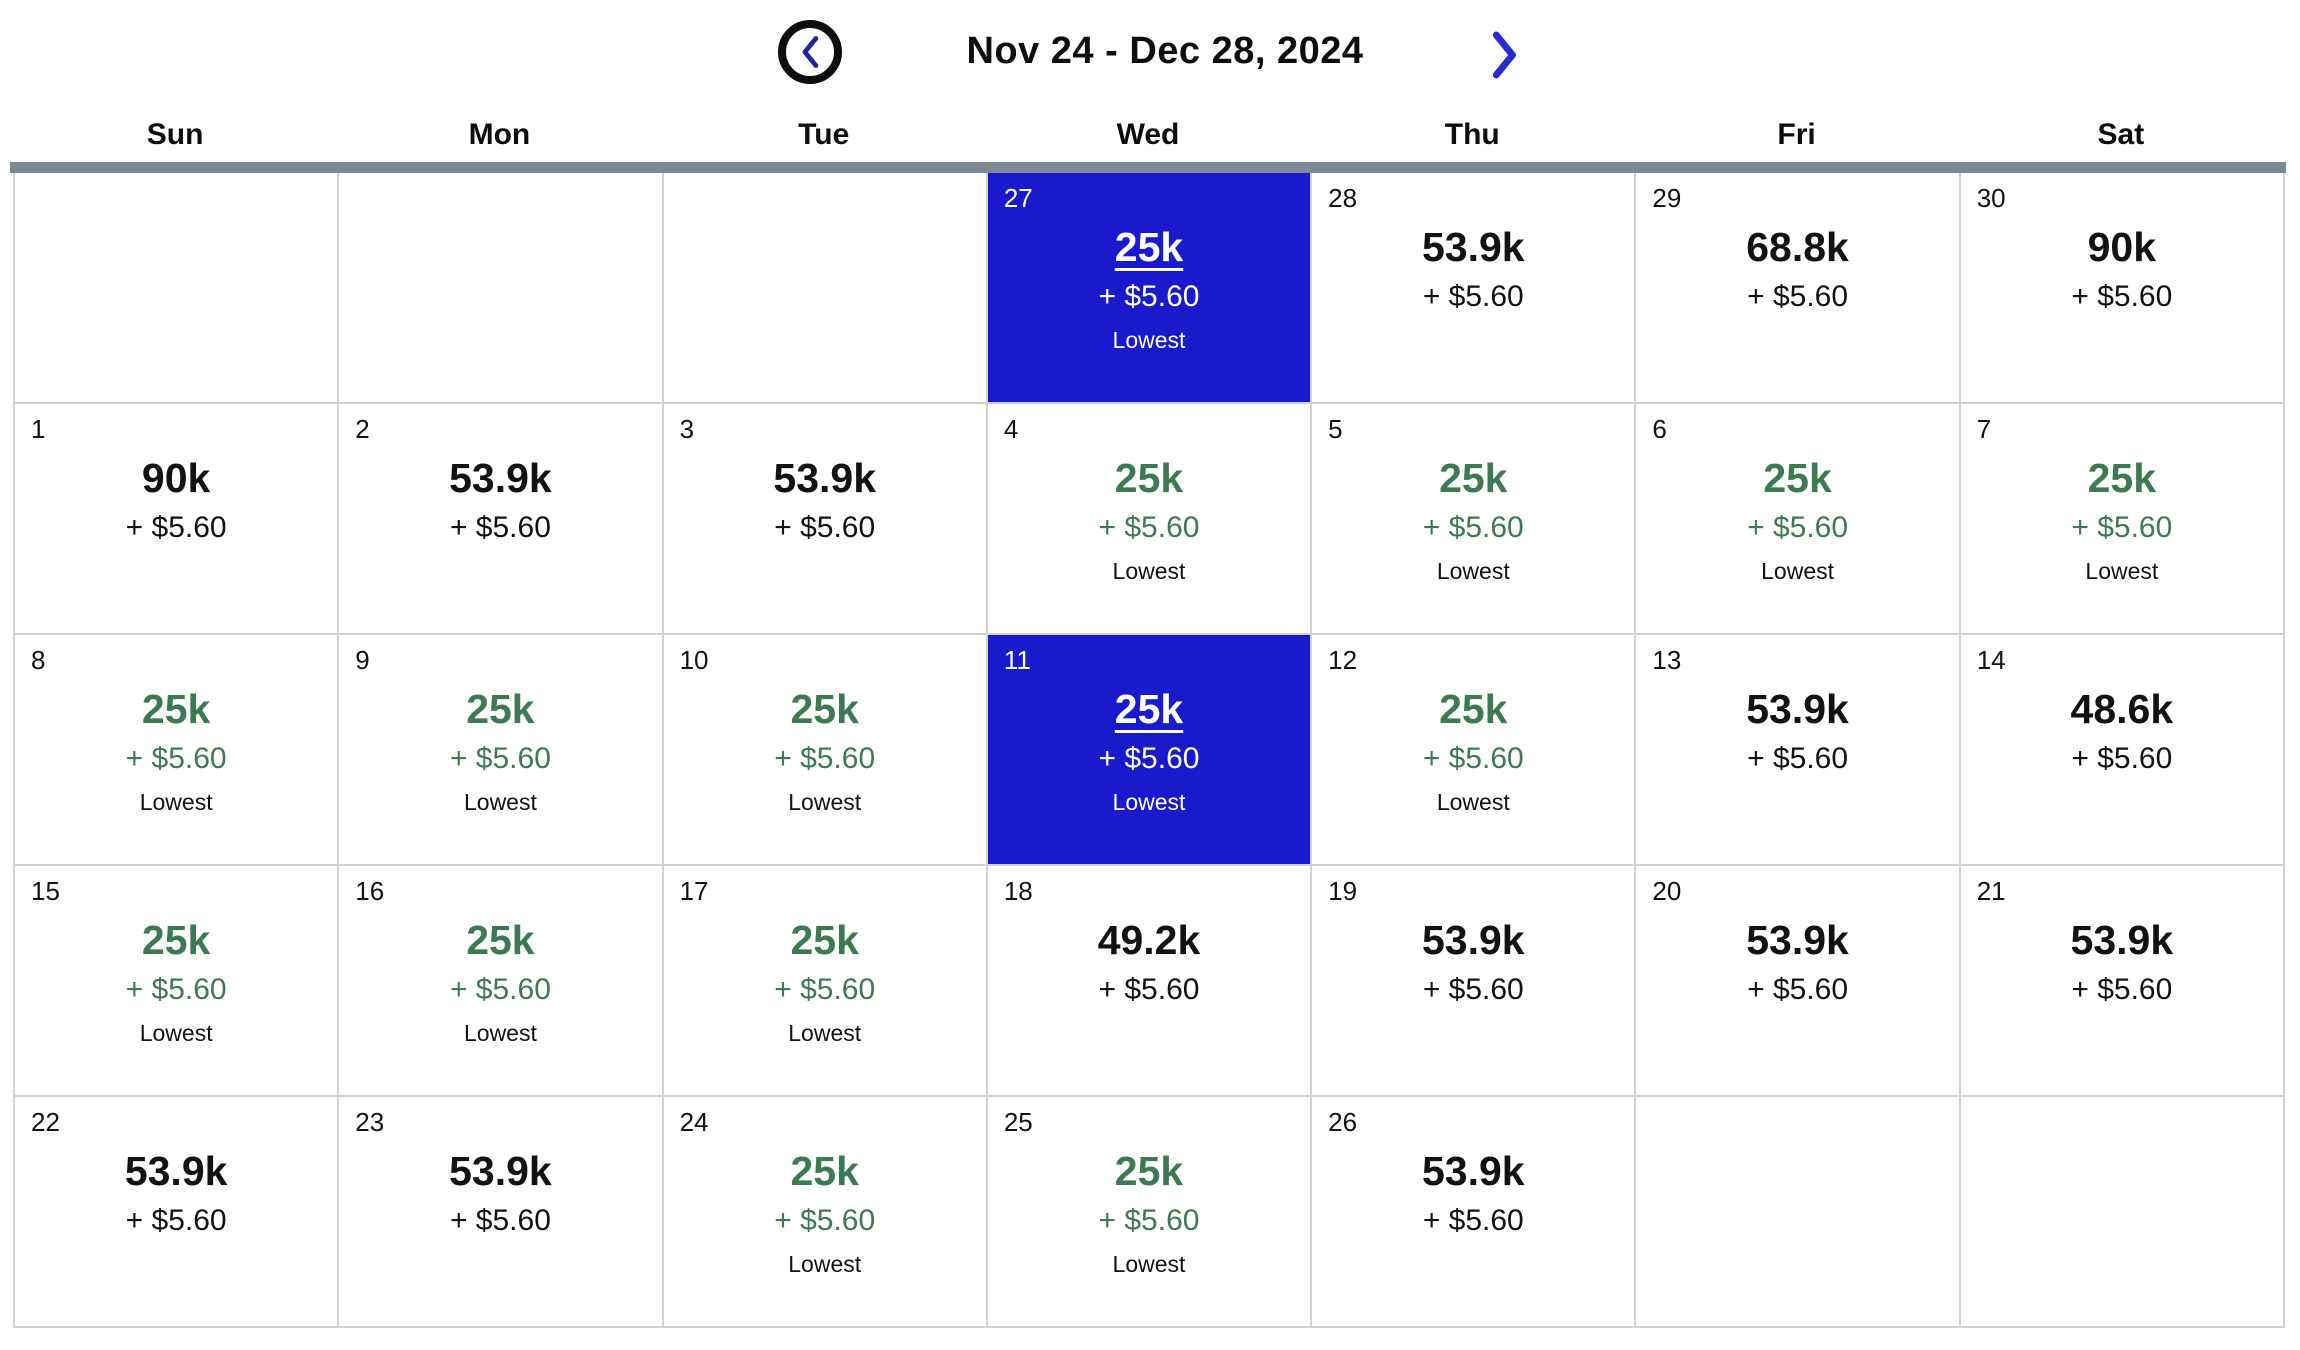  I want to click on weekday-label-thu: Thu, so click(1472, 134).